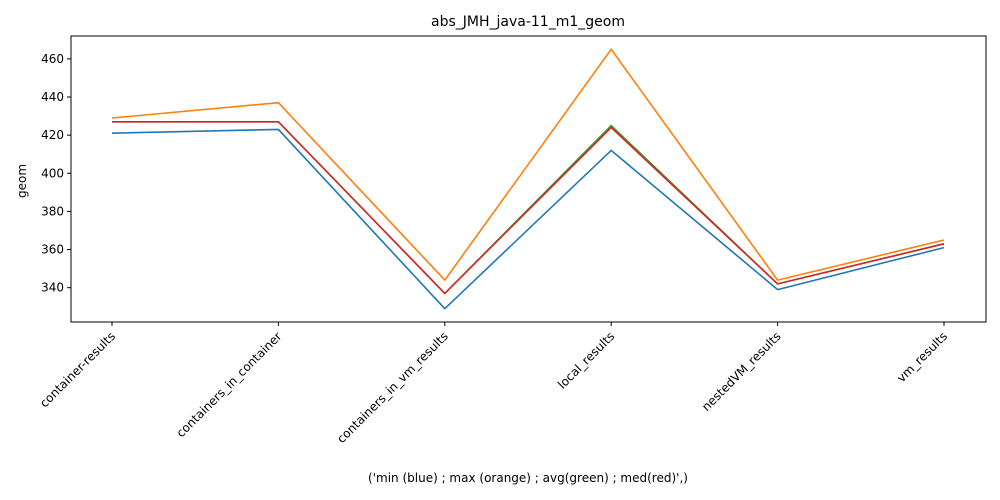 Image resolution: width=1000 pixels, height=500 pixels. I want to click on y-tick-label: 420, so click(52, 135).